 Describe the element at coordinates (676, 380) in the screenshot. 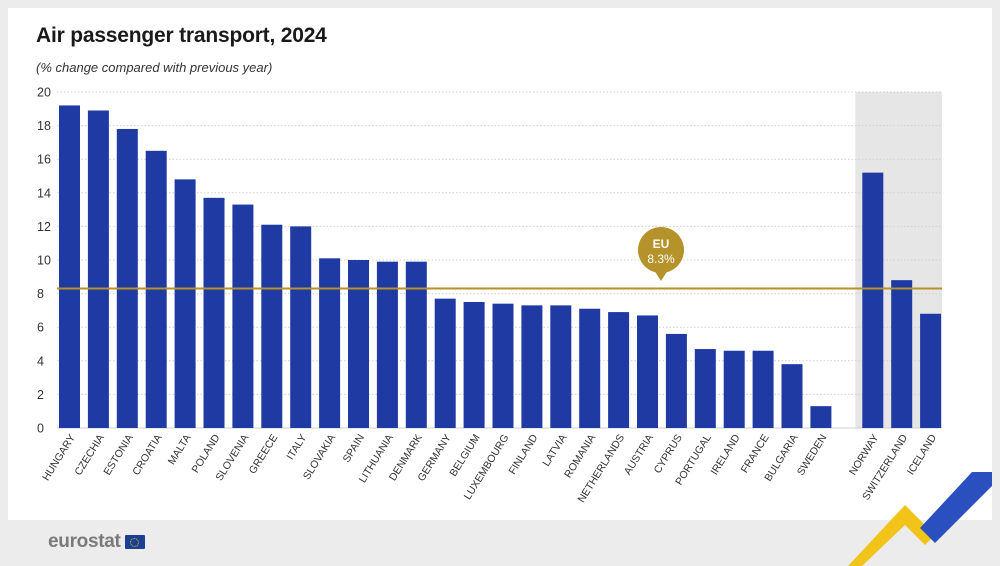

I see `bar-cyprus` at that location.